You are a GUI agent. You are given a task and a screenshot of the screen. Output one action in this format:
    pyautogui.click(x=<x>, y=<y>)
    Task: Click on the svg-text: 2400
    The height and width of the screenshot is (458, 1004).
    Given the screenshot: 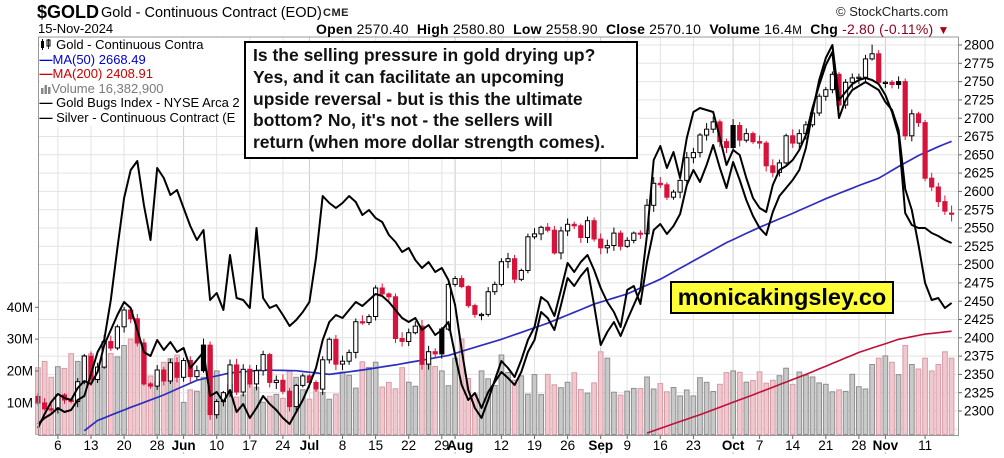 What is the action you would take?
    pyautogui.click(x=979, y=337)
    